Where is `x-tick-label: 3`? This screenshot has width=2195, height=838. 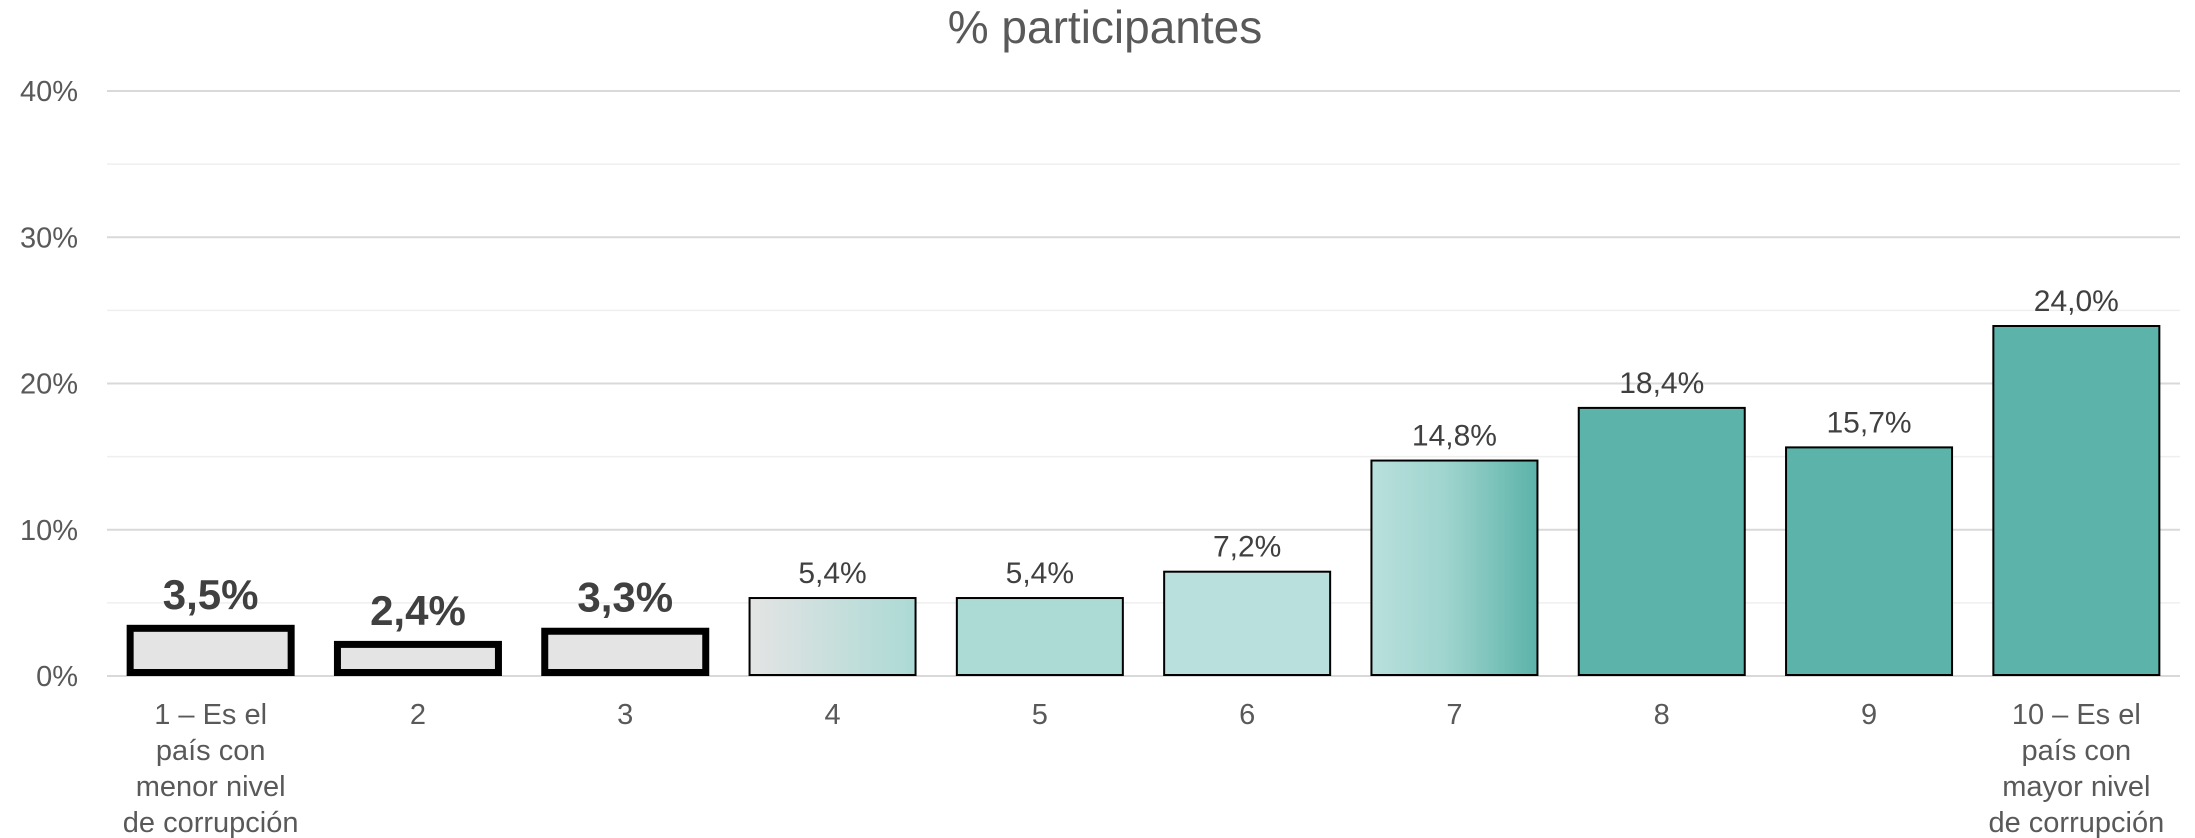 x-tick-label: 3 is located at coordinates (625, 715).